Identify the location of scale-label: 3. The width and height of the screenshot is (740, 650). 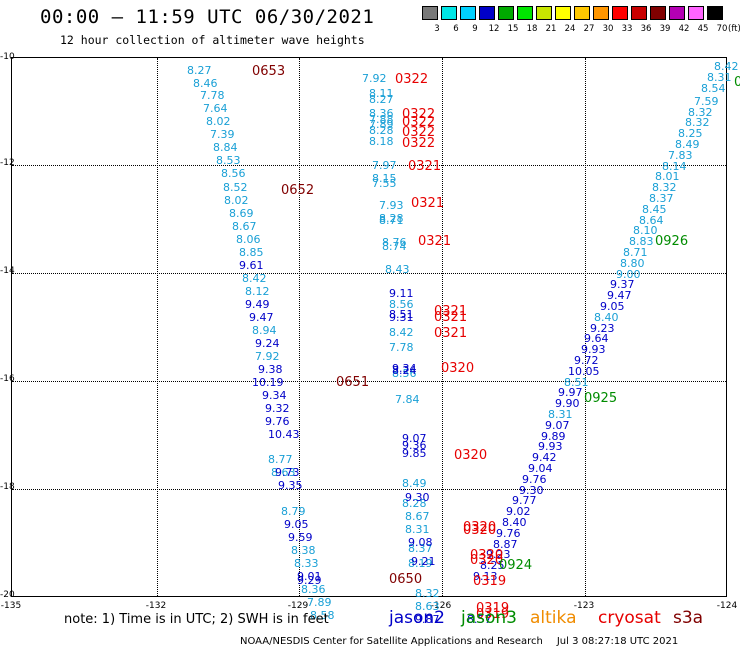
(437, 29).